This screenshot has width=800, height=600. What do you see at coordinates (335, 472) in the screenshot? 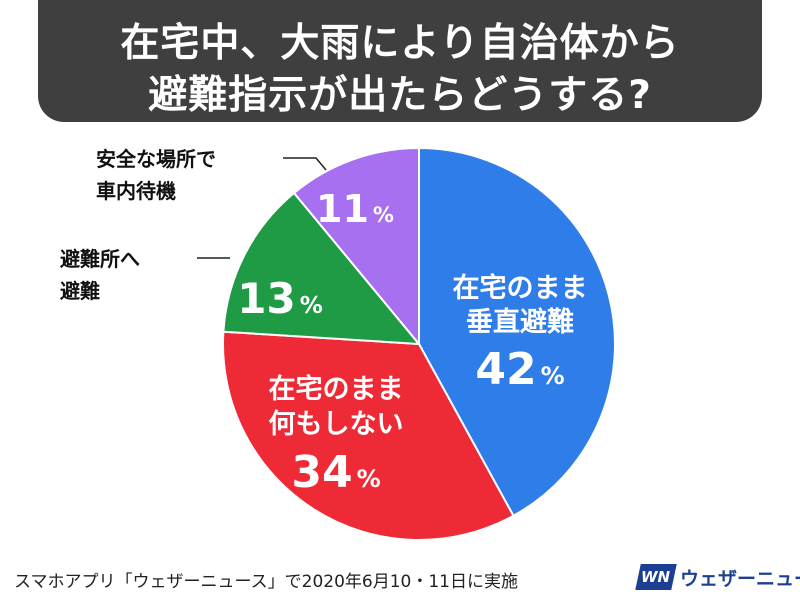
I see `slice-value-label: 34%` at bounding box center [335, 472].